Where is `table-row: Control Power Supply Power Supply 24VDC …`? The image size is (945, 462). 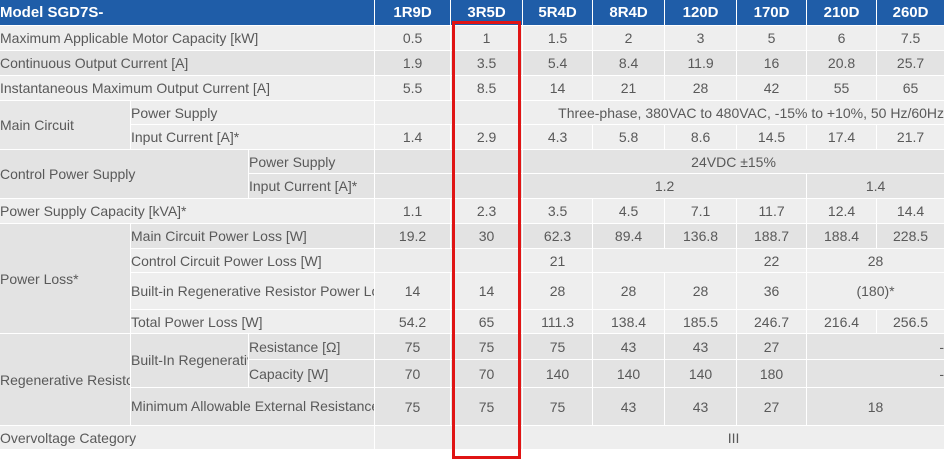
table-row: Control Power Supply Power Supply 24VDC … is located at coordinates (472, 174).